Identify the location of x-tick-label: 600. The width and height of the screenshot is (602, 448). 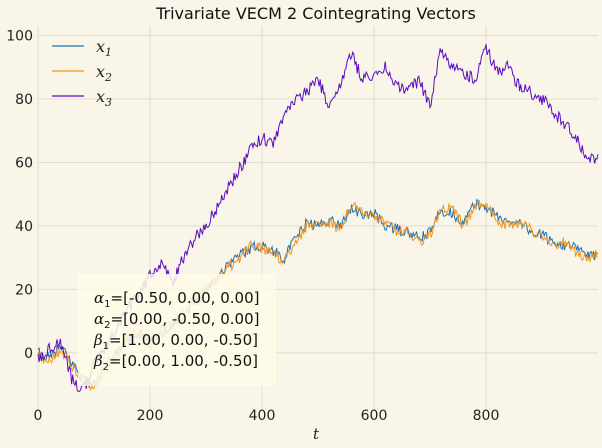
(374, 416).